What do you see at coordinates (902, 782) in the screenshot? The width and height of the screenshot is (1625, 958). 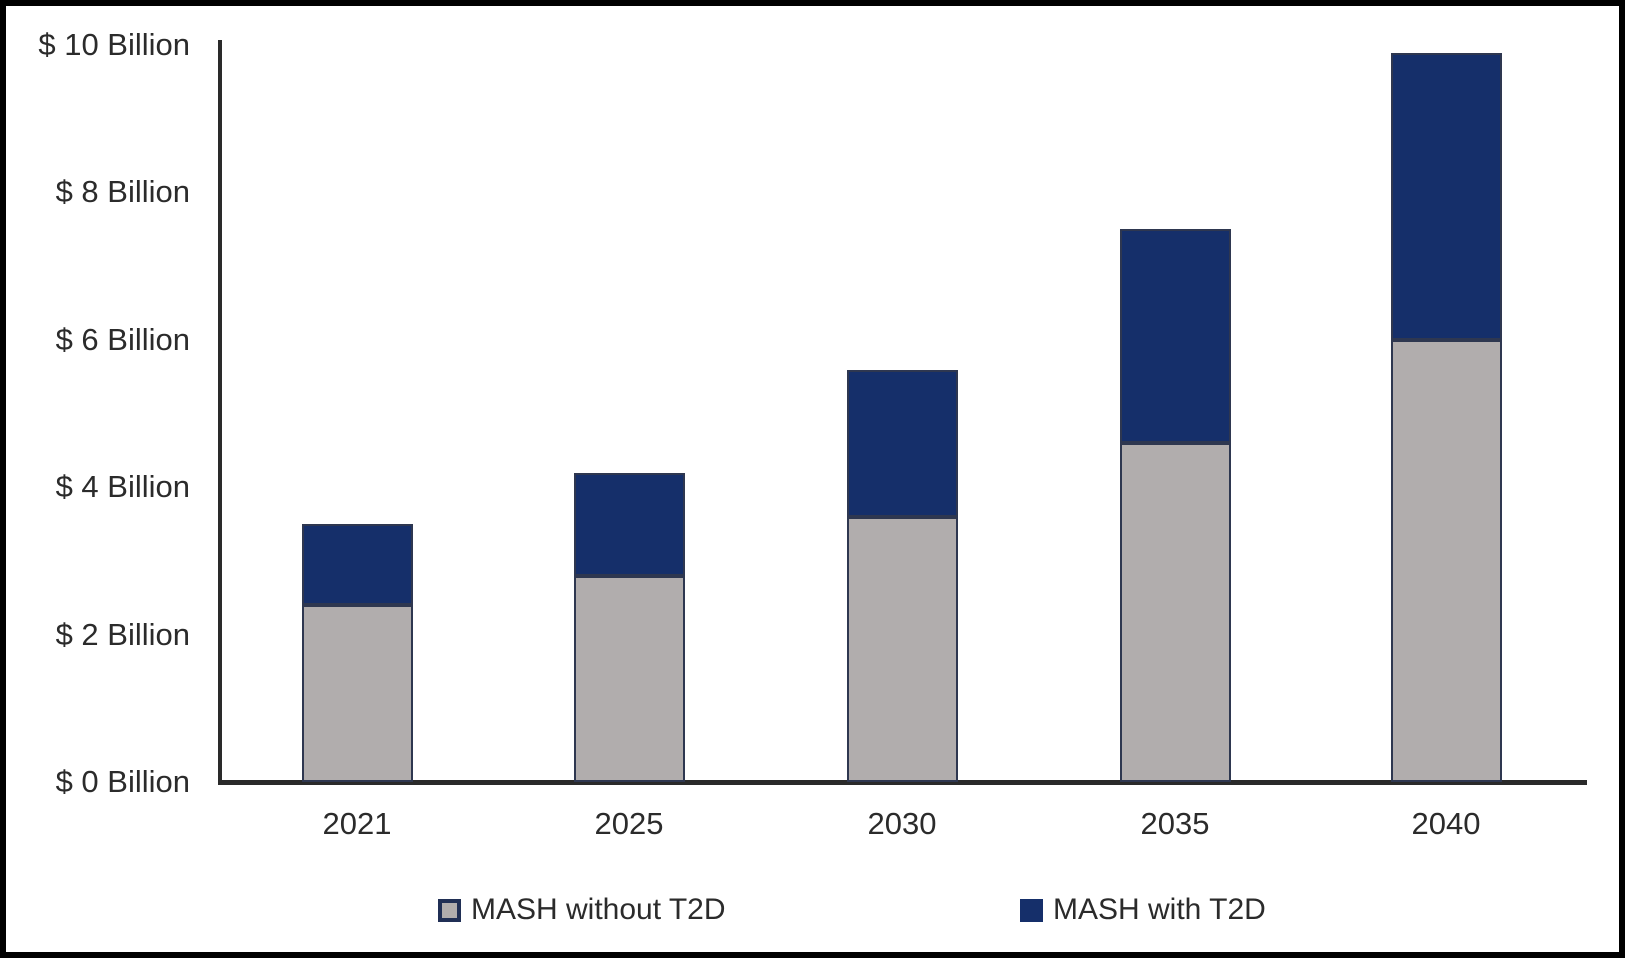 I see `x-axis-line` at bounding box center [902, 782].